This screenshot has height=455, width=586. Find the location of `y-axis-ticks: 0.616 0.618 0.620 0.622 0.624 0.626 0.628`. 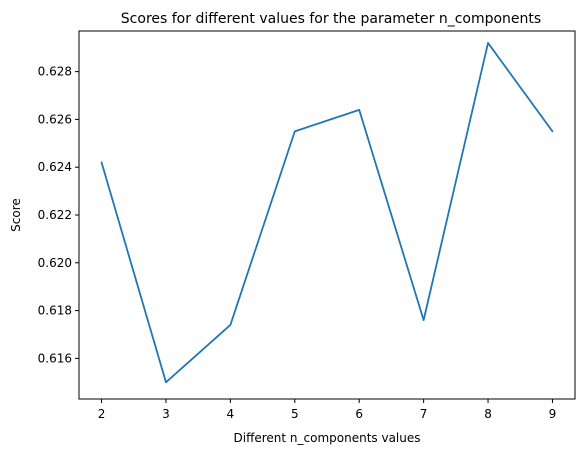

y-axis-ticks: 0.616 0.618 0.620 0.622 0.624 0.626 0.628 is located at coordinates (58, 215).